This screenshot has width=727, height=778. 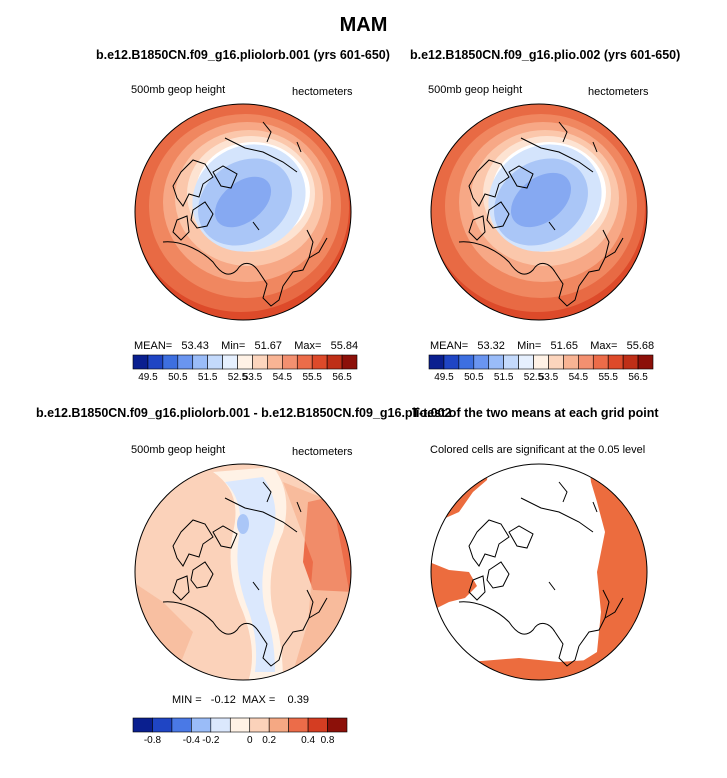 What do you see at coordinates (503, 377) in the screenshot?
I see `colorbar-tick-label: 51.5` at bounding box center [503, 377].